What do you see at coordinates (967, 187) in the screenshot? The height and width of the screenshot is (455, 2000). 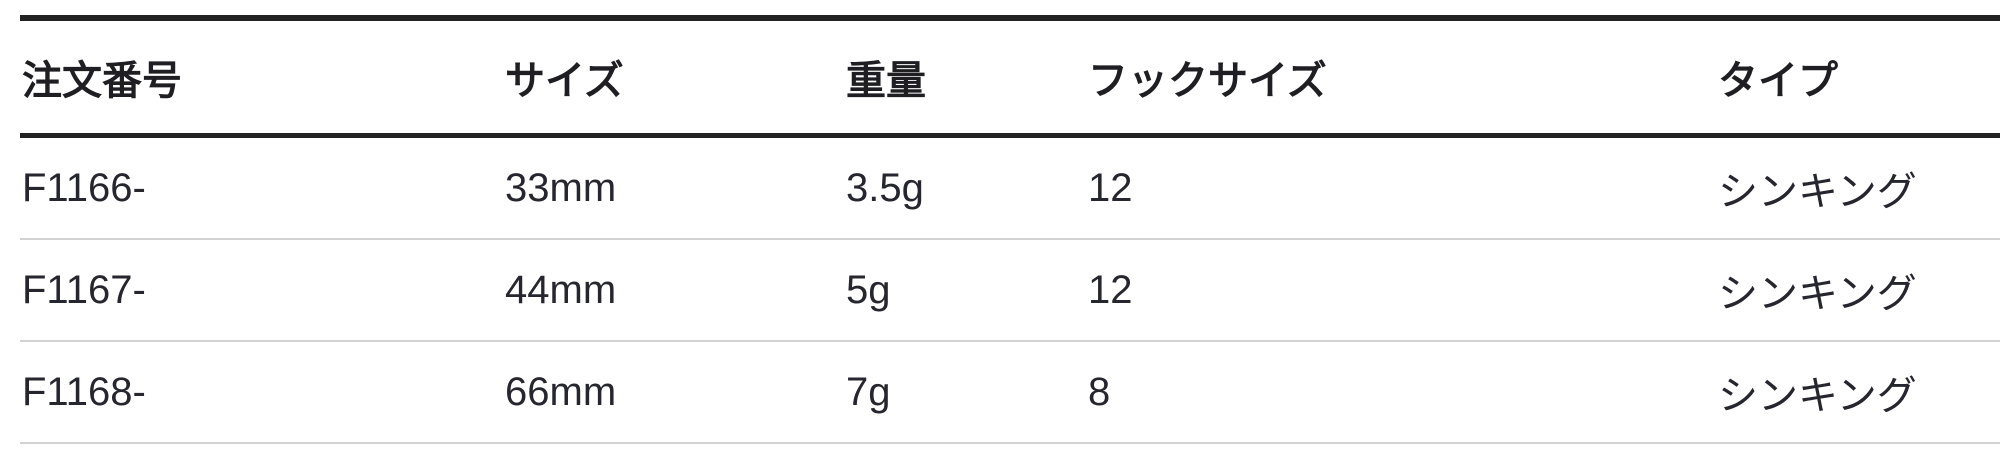 I see `cell-weight: 3.5g` at bounding box center [967, 187].